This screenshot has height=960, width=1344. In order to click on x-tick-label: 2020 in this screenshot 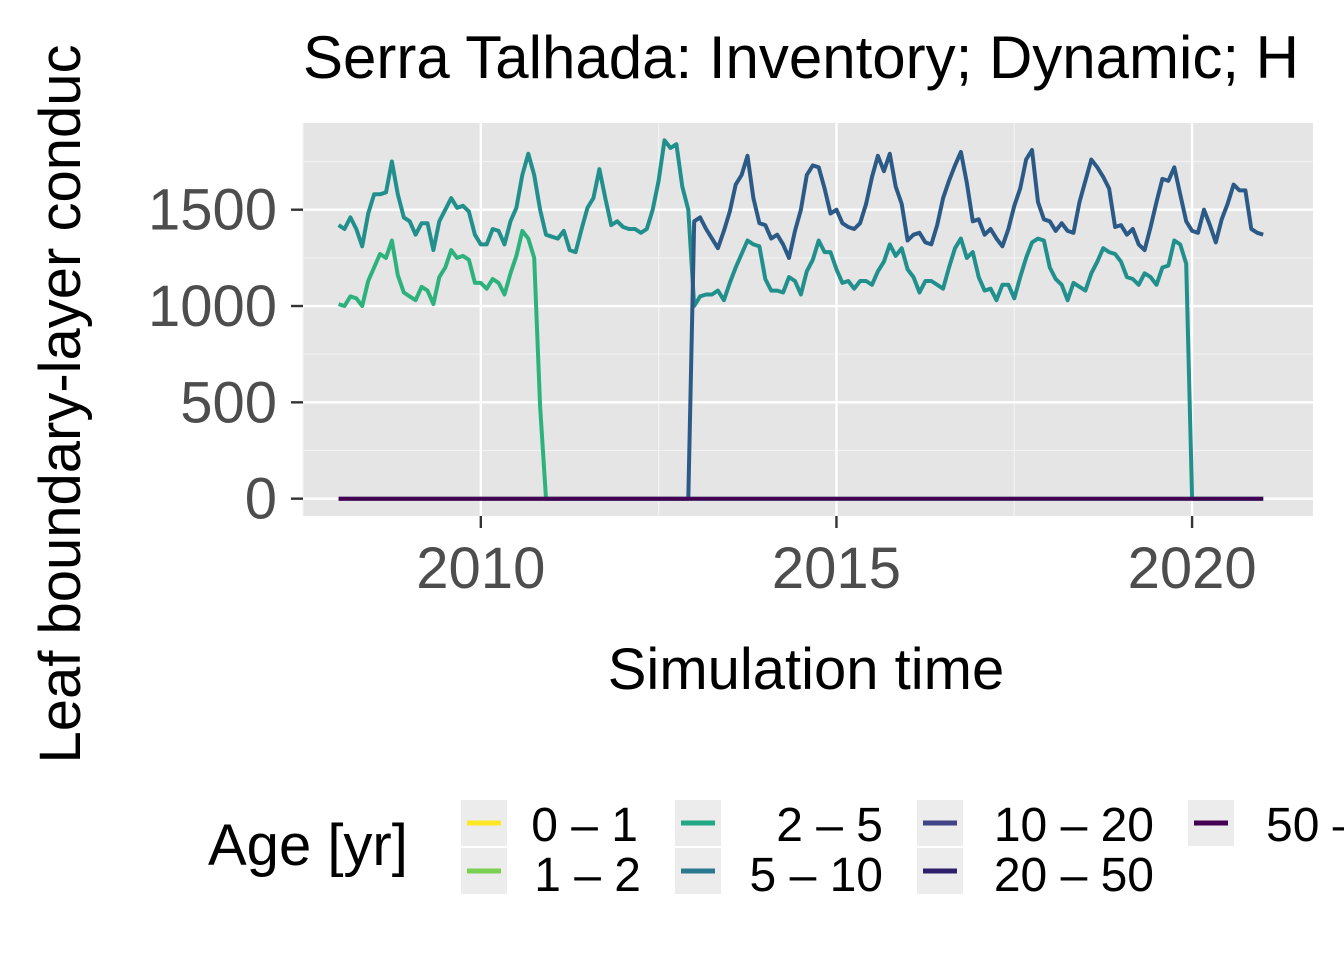, I will do `click(1192, 568)`.